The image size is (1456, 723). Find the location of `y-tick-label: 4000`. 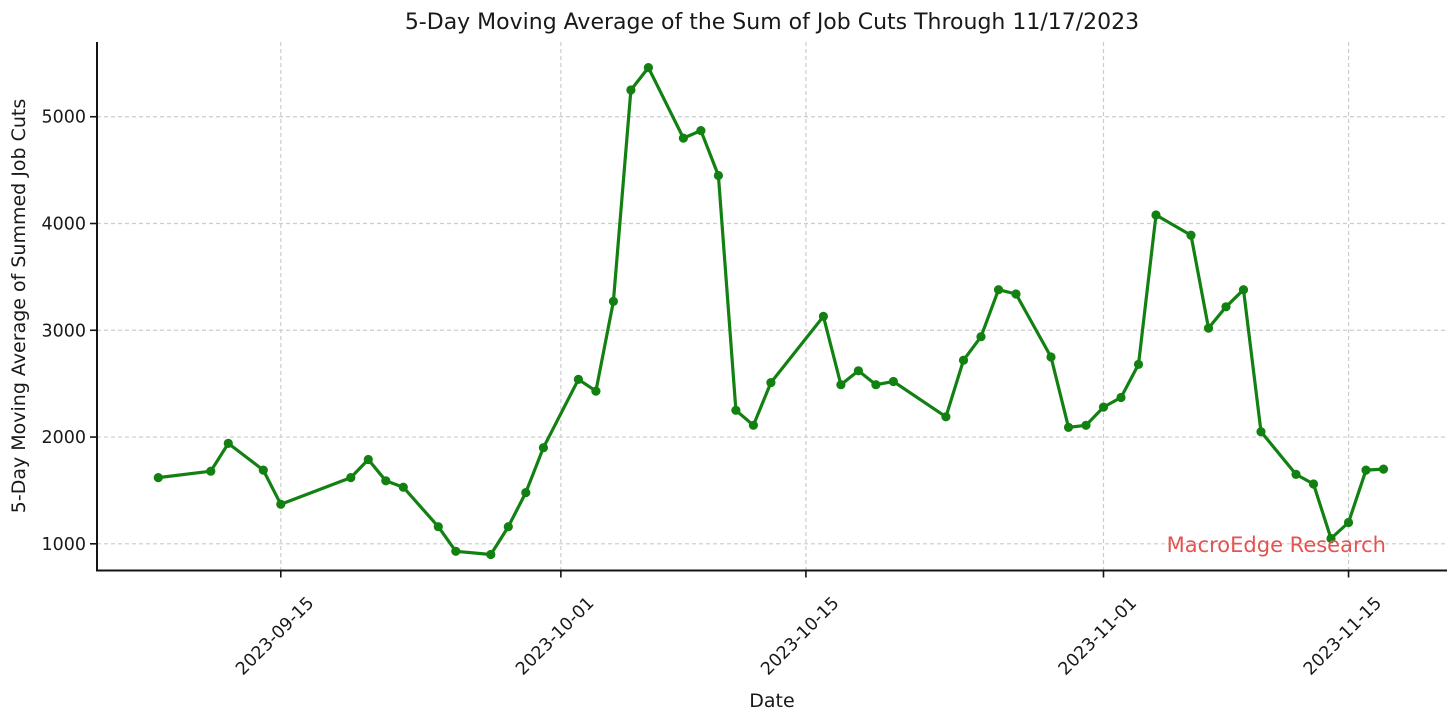

y-tick-label: 4000 is located at coordinates (63, 225).